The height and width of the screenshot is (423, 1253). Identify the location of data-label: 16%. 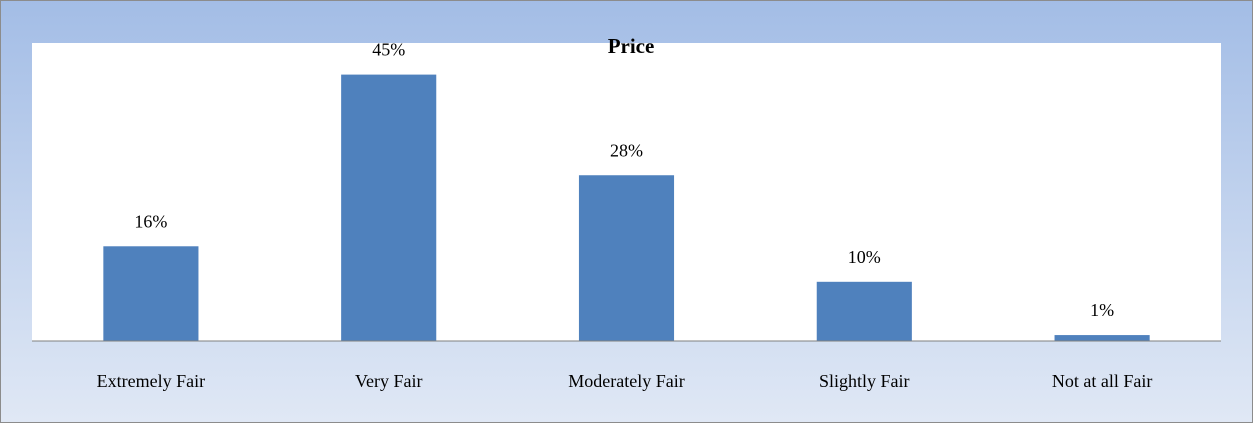
(150, 221).